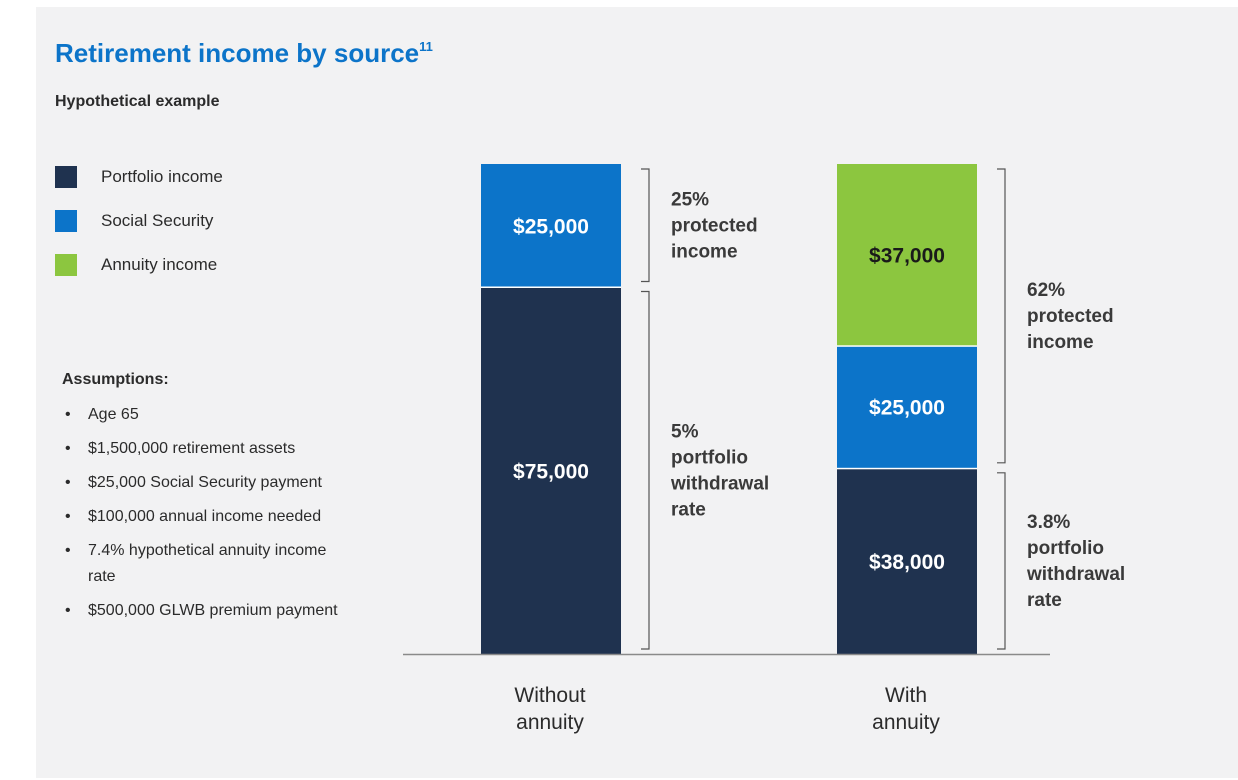 This screenshot has width=1238, height=780. What do you see at coordinates (685, 431) in the screenshot?
I see `annotation-text: 5%` at bounding box center [685, 431].